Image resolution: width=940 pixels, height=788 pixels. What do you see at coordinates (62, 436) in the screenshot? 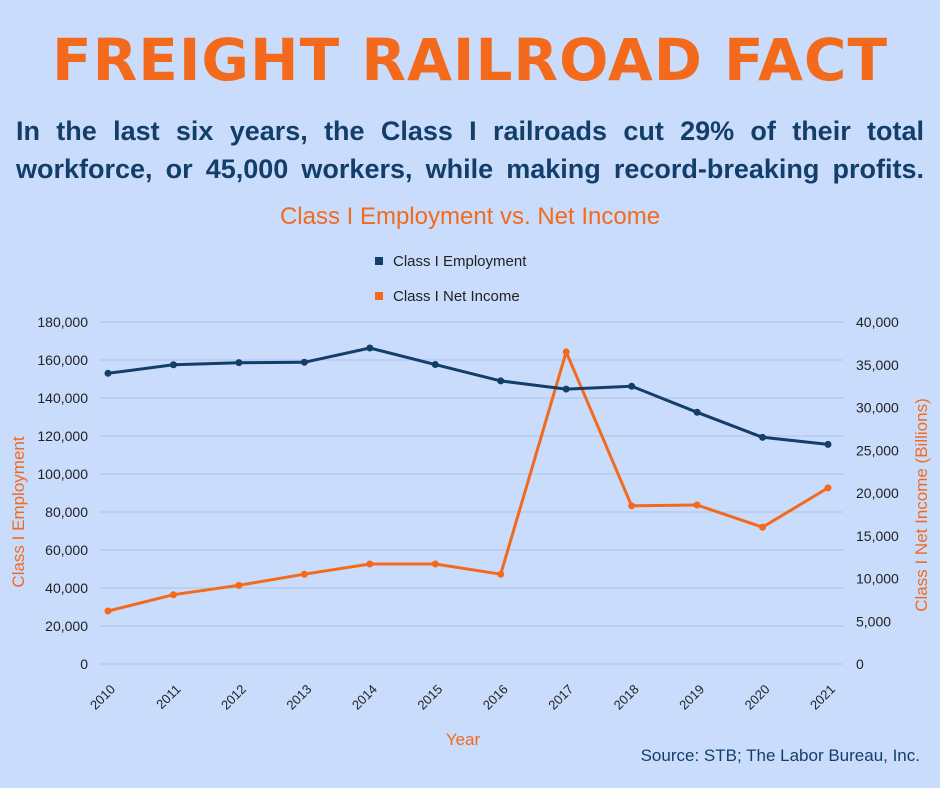
I see `y-left-tick-label: 120,000` at bounding box center [62, 436].